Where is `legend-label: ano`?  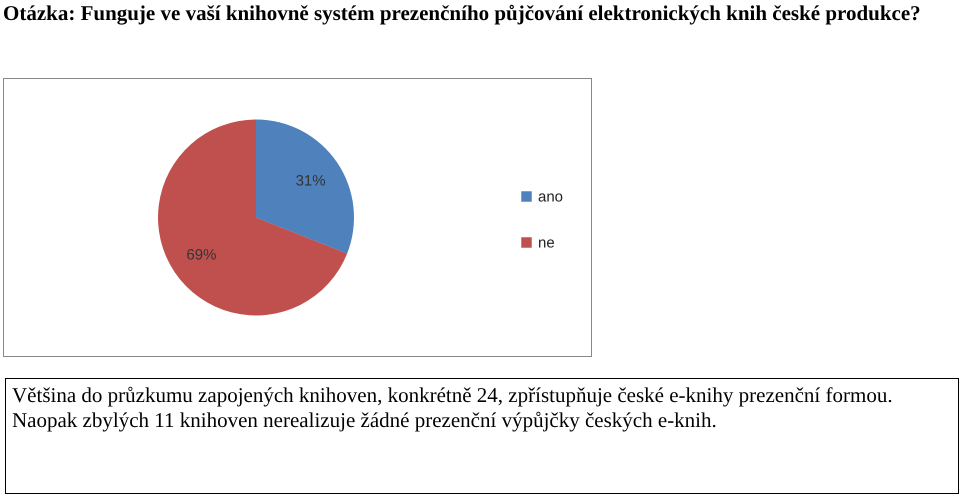
legend-label: ano is located at coordinates (551, 197).